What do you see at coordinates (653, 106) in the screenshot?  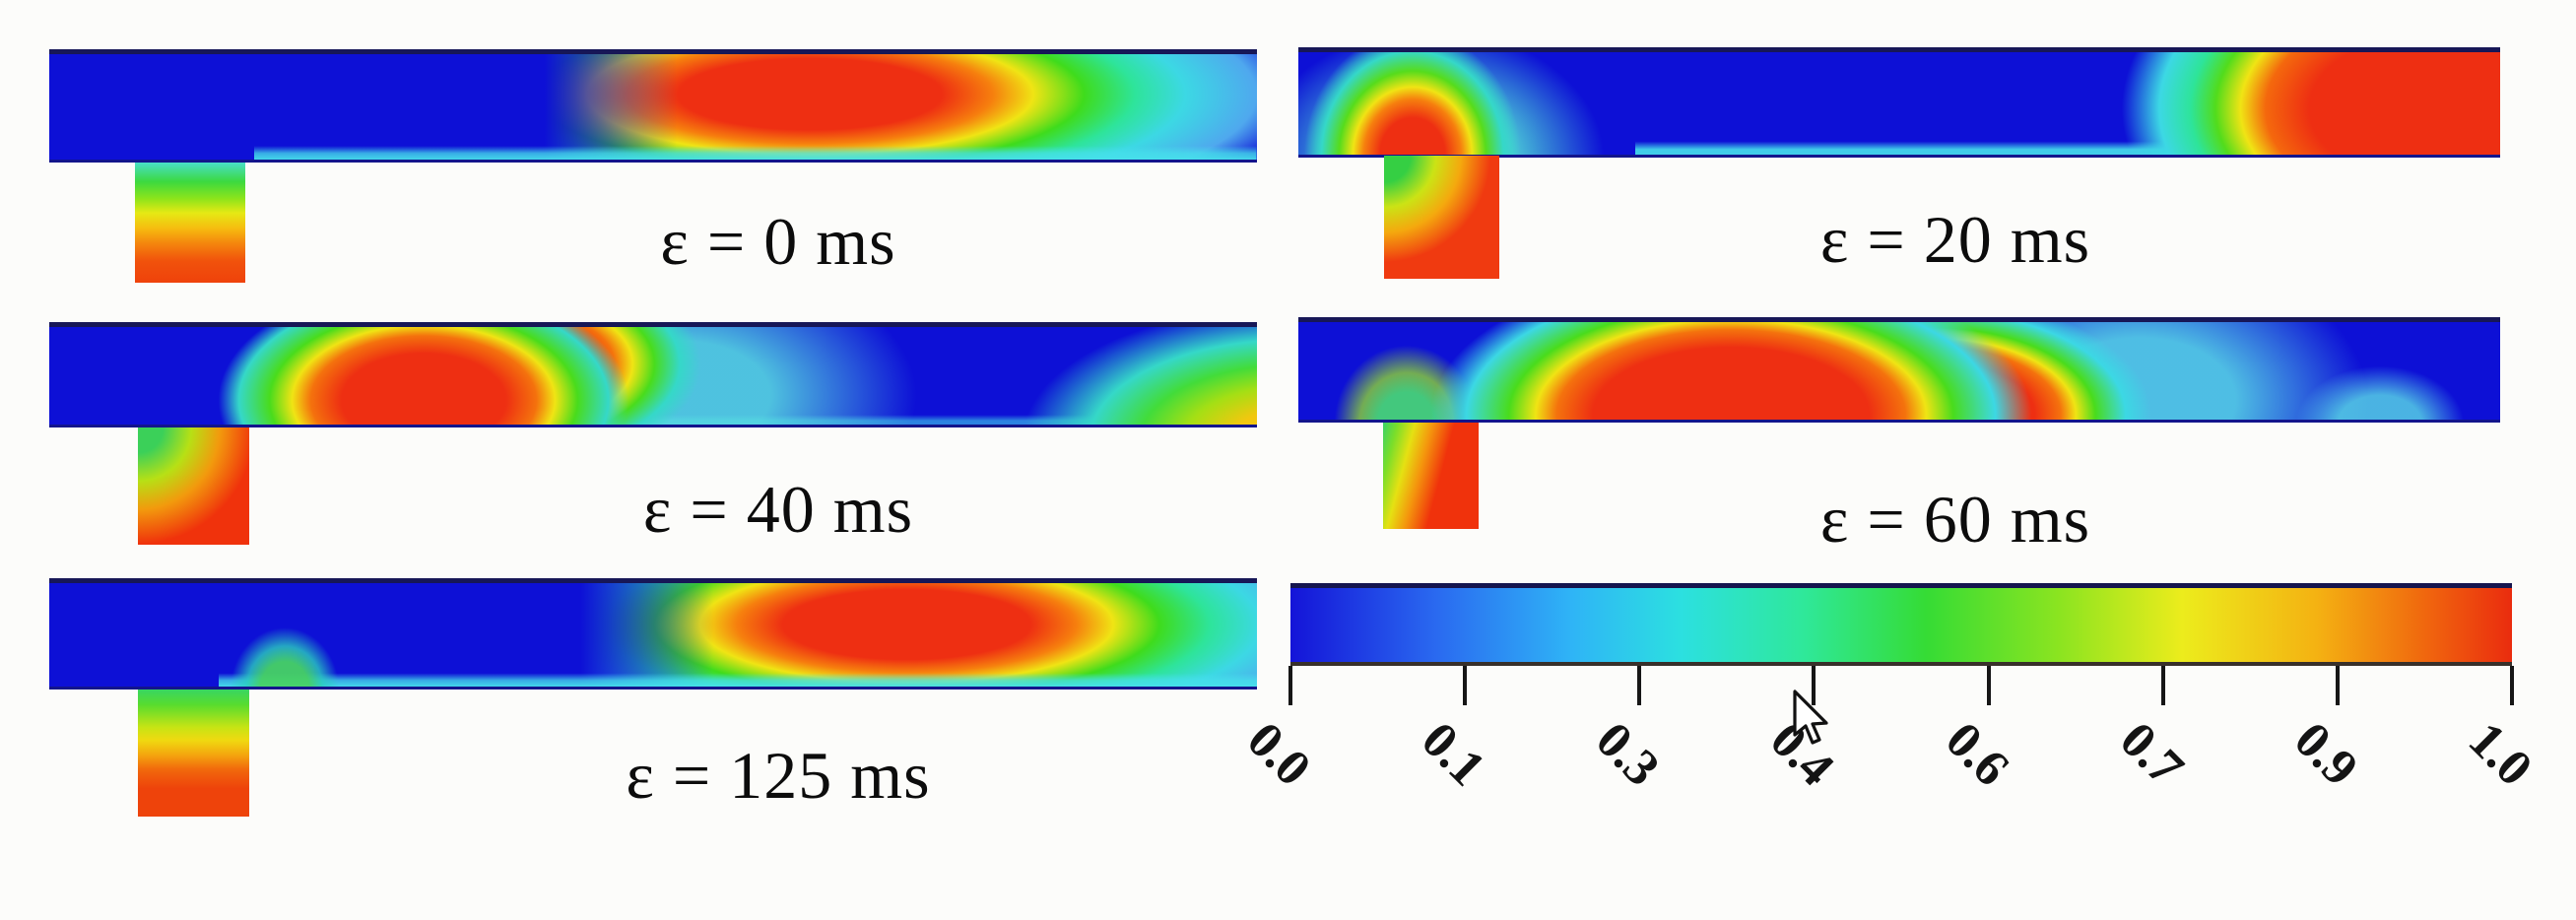 I see `contour-channel-0ms` at bounding box center [653, 106].